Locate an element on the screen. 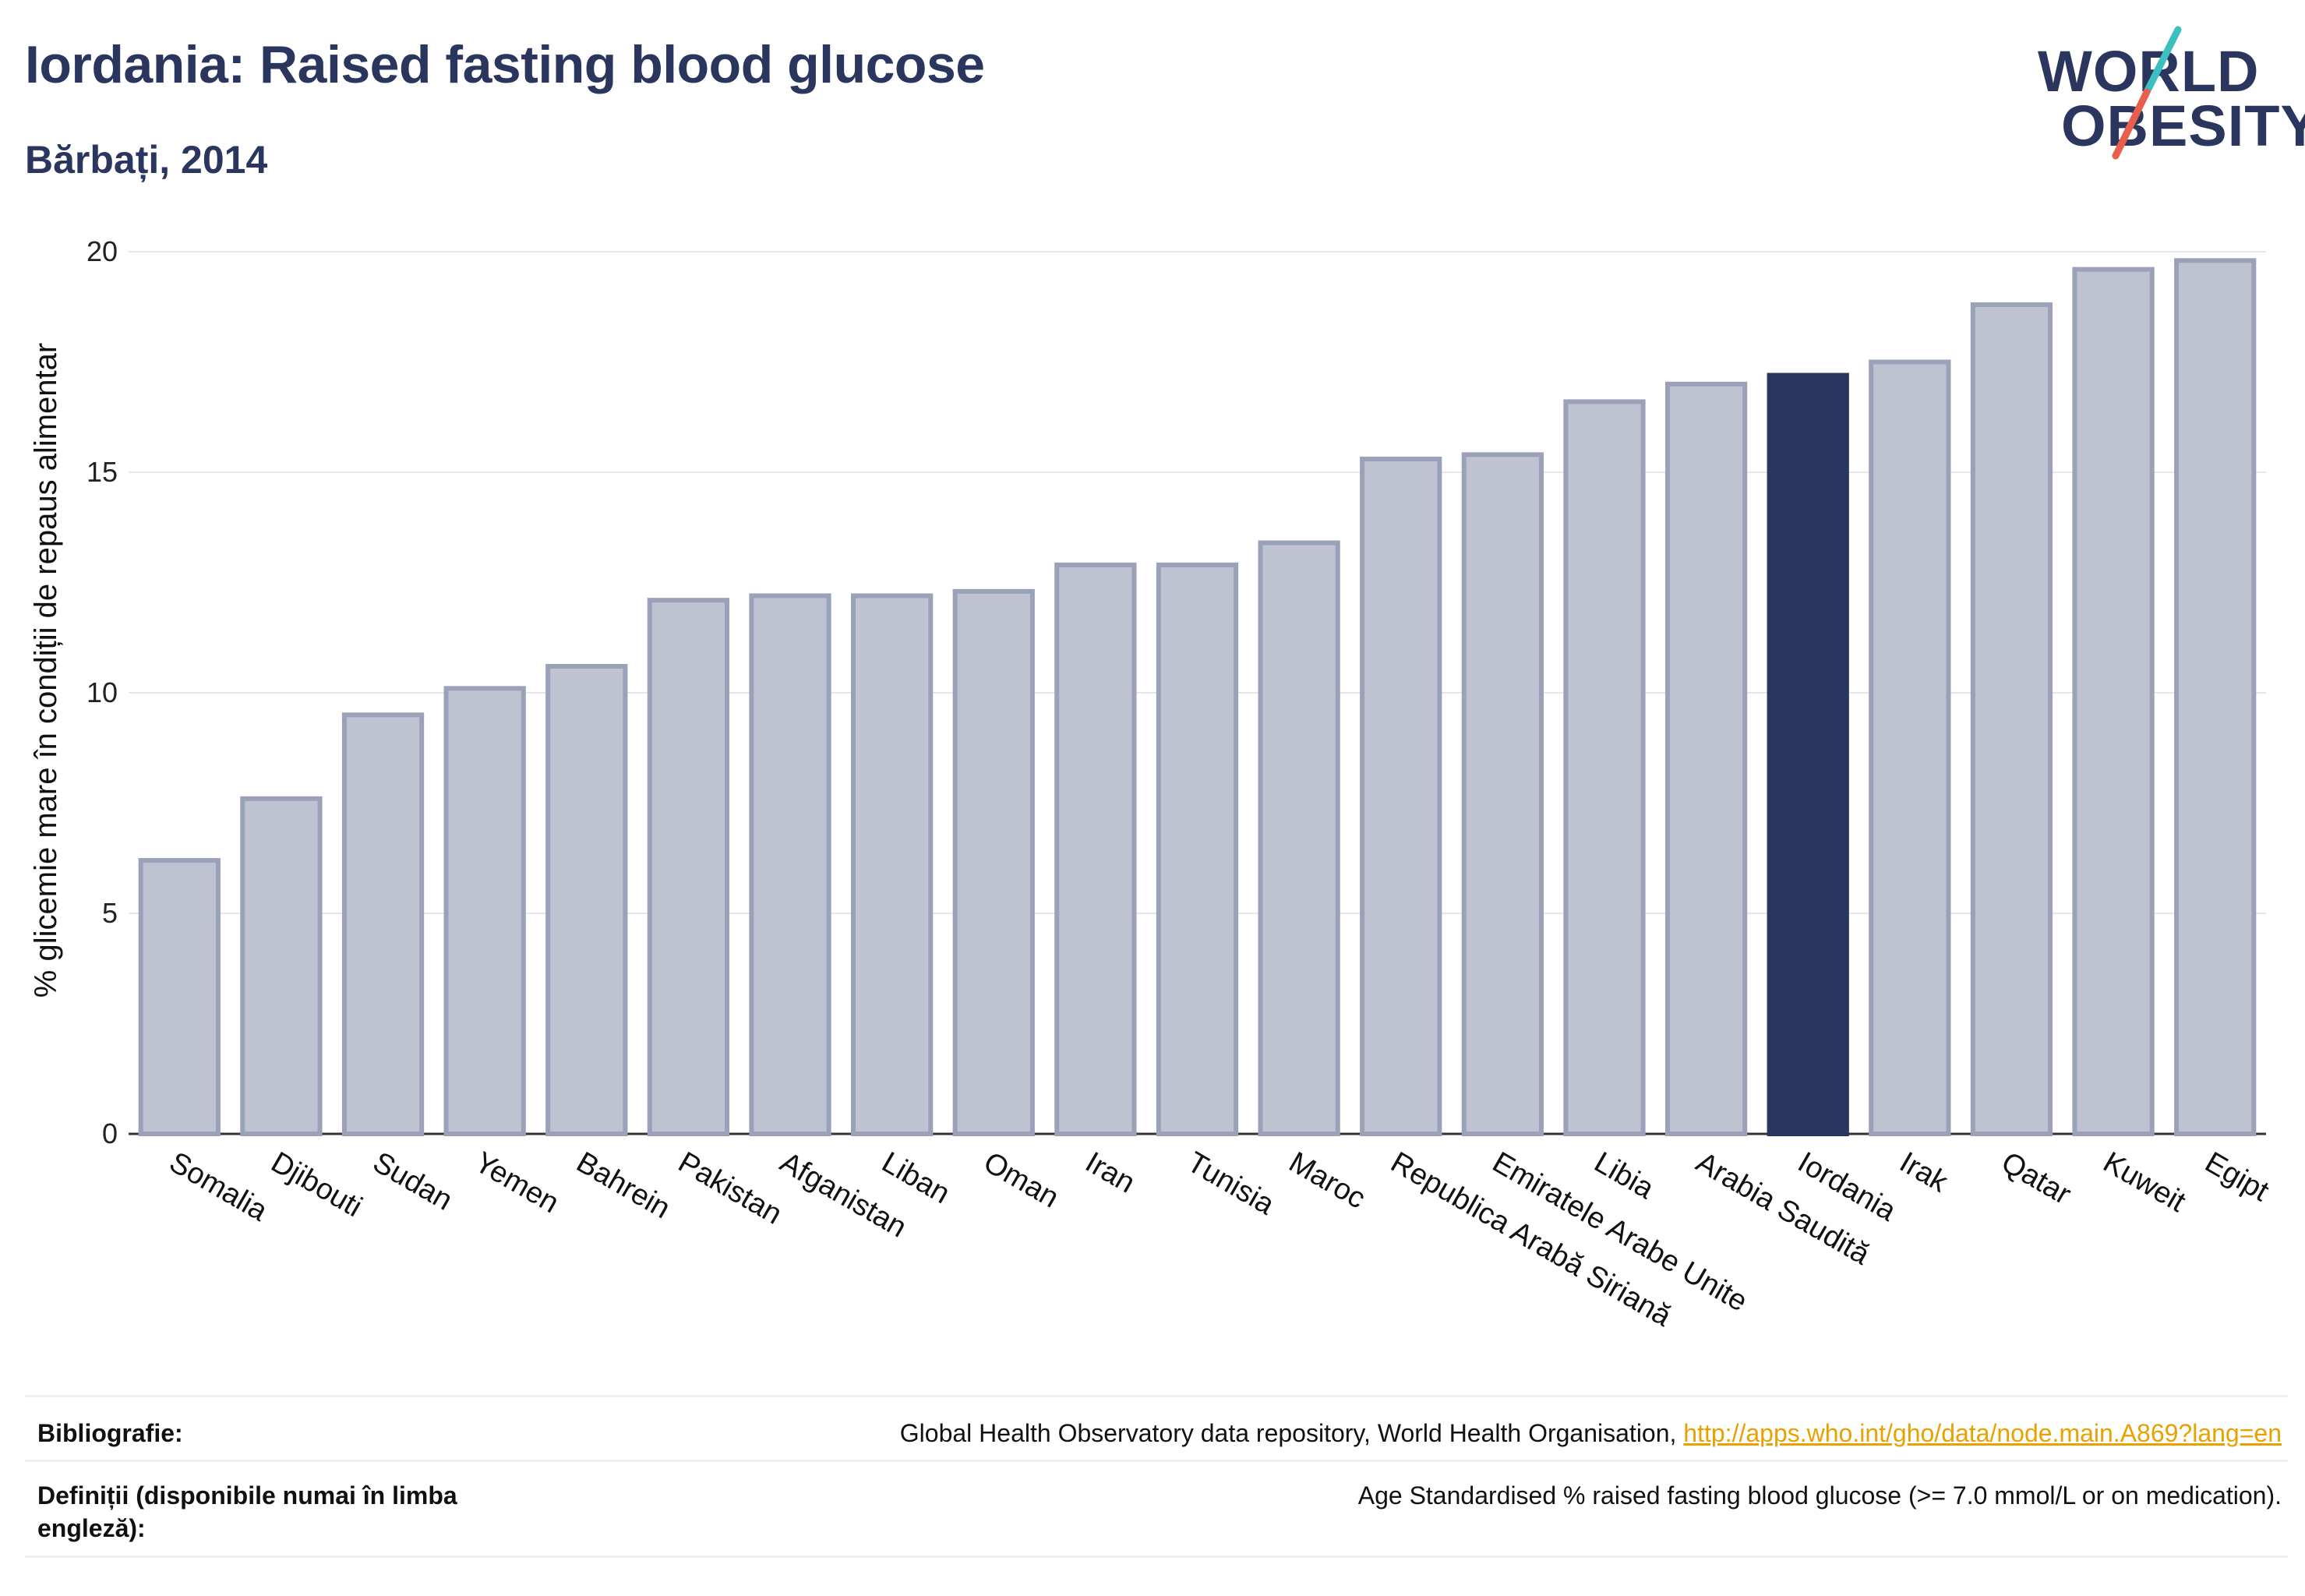  bar-yemen is located at coordinates (485, 911).